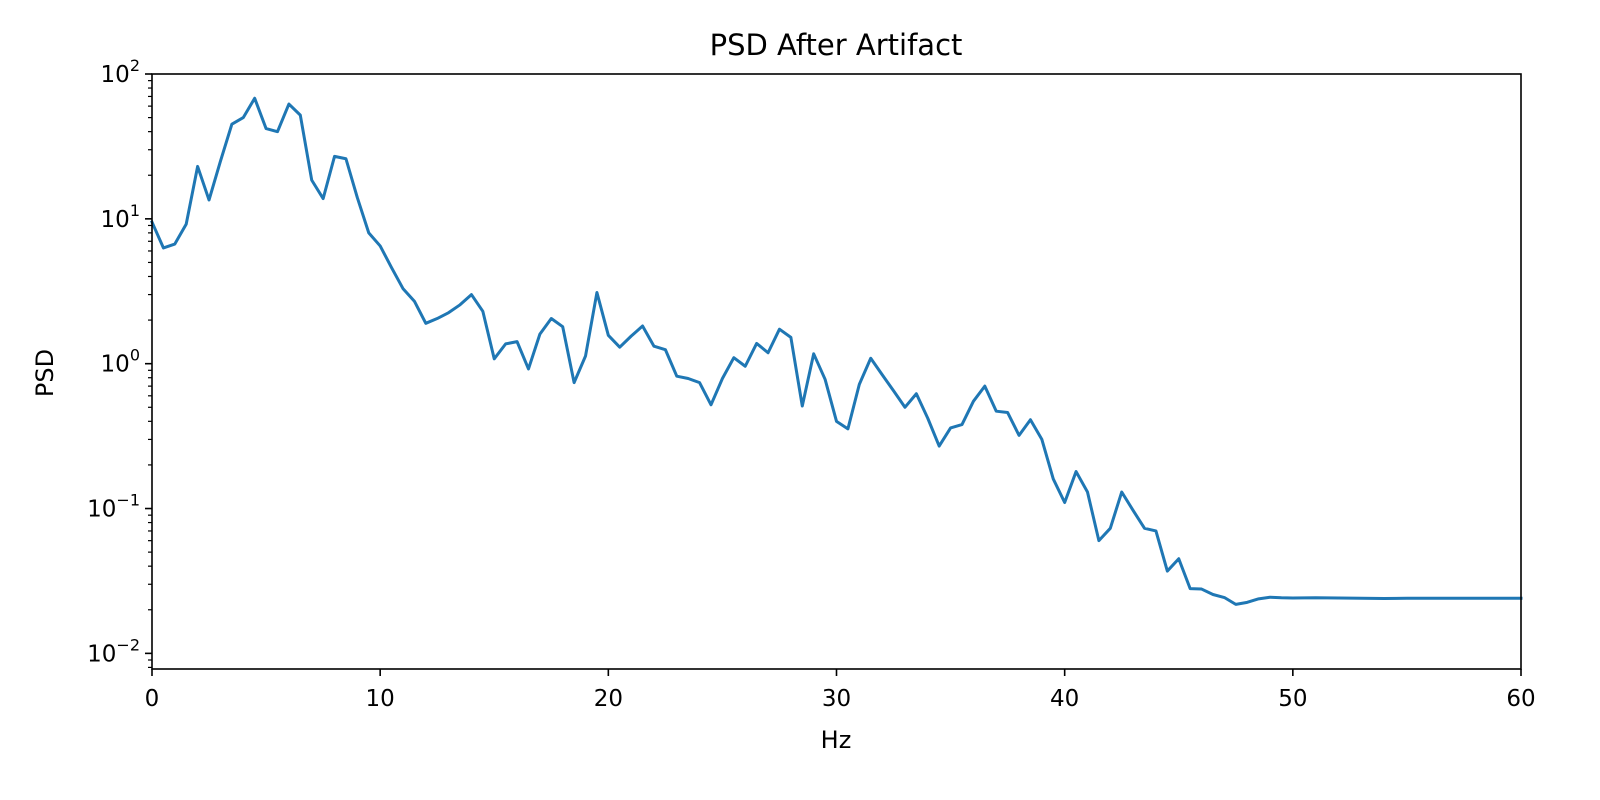 This screenshot has width=1600, height=800. Describe the element at coordinates (128, 500) in the screenshot. I see `y-tick-exponent: −1` at that location.